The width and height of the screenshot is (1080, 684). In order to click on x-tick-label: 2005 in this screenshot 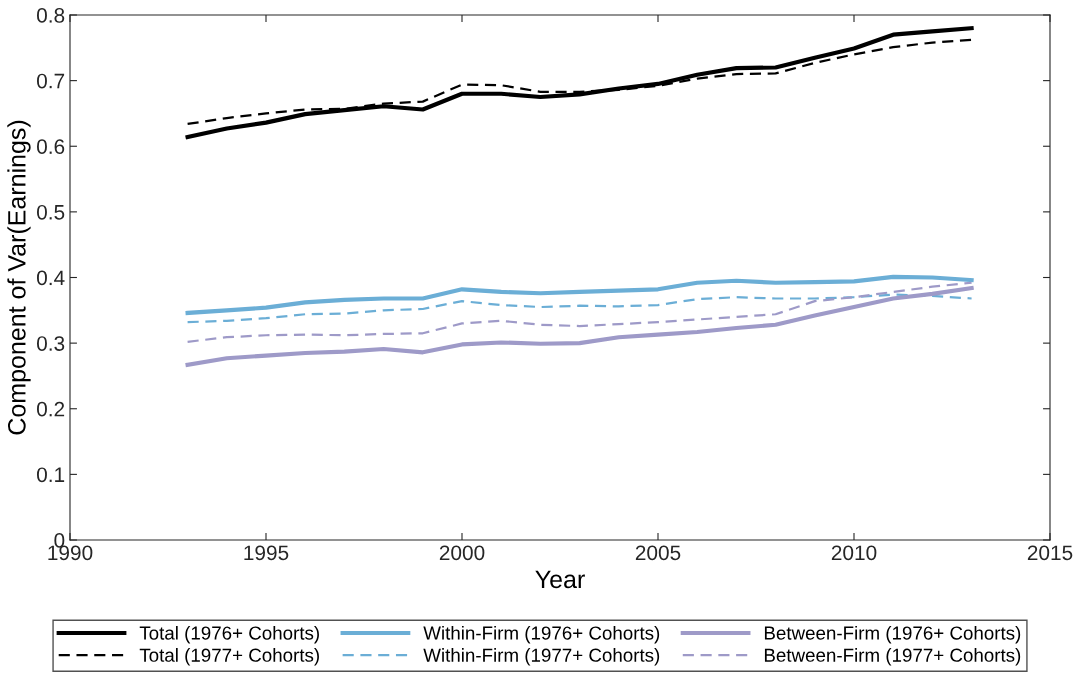, I will do `click(658, 553)`.